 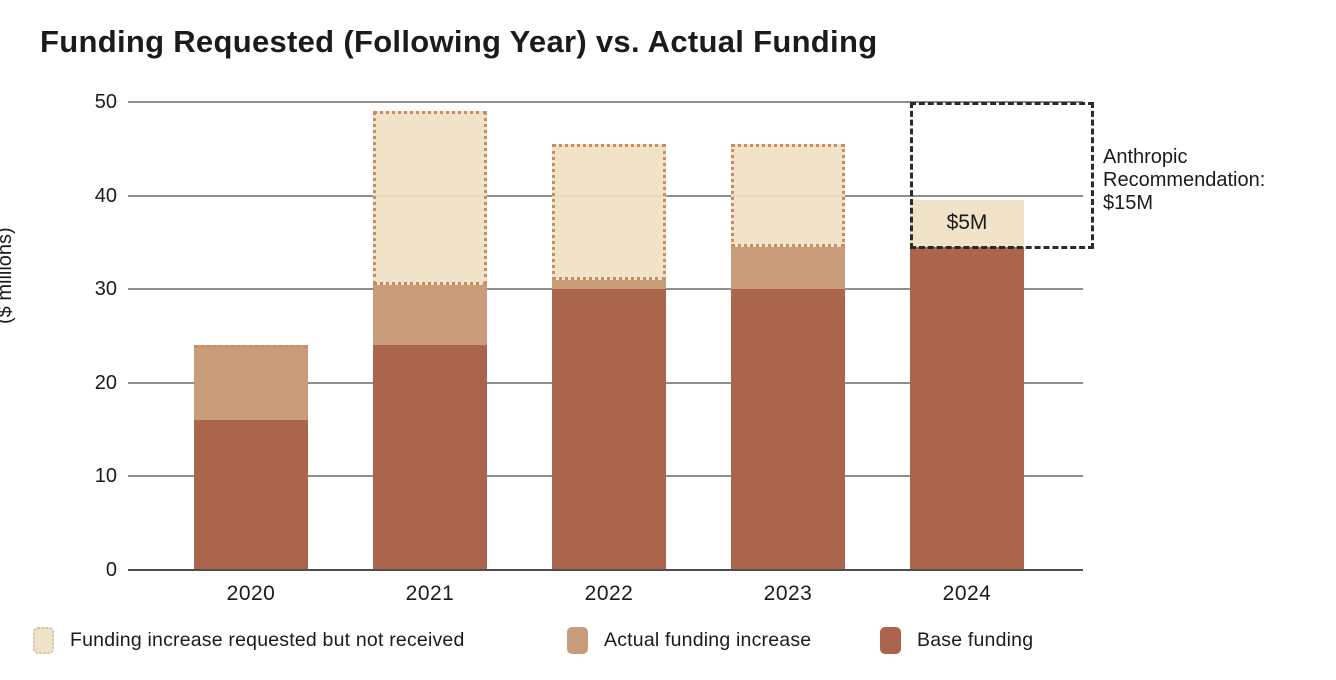 I want to click on bar-segment-requested-not-received-2022, so click(x=609, y=212).